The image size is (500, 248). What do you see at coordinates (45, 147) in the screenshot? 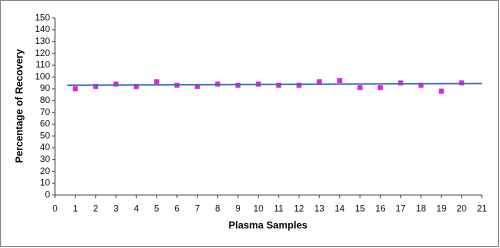
I see `y-tick-label: 40` at bounding box center [45, 147].